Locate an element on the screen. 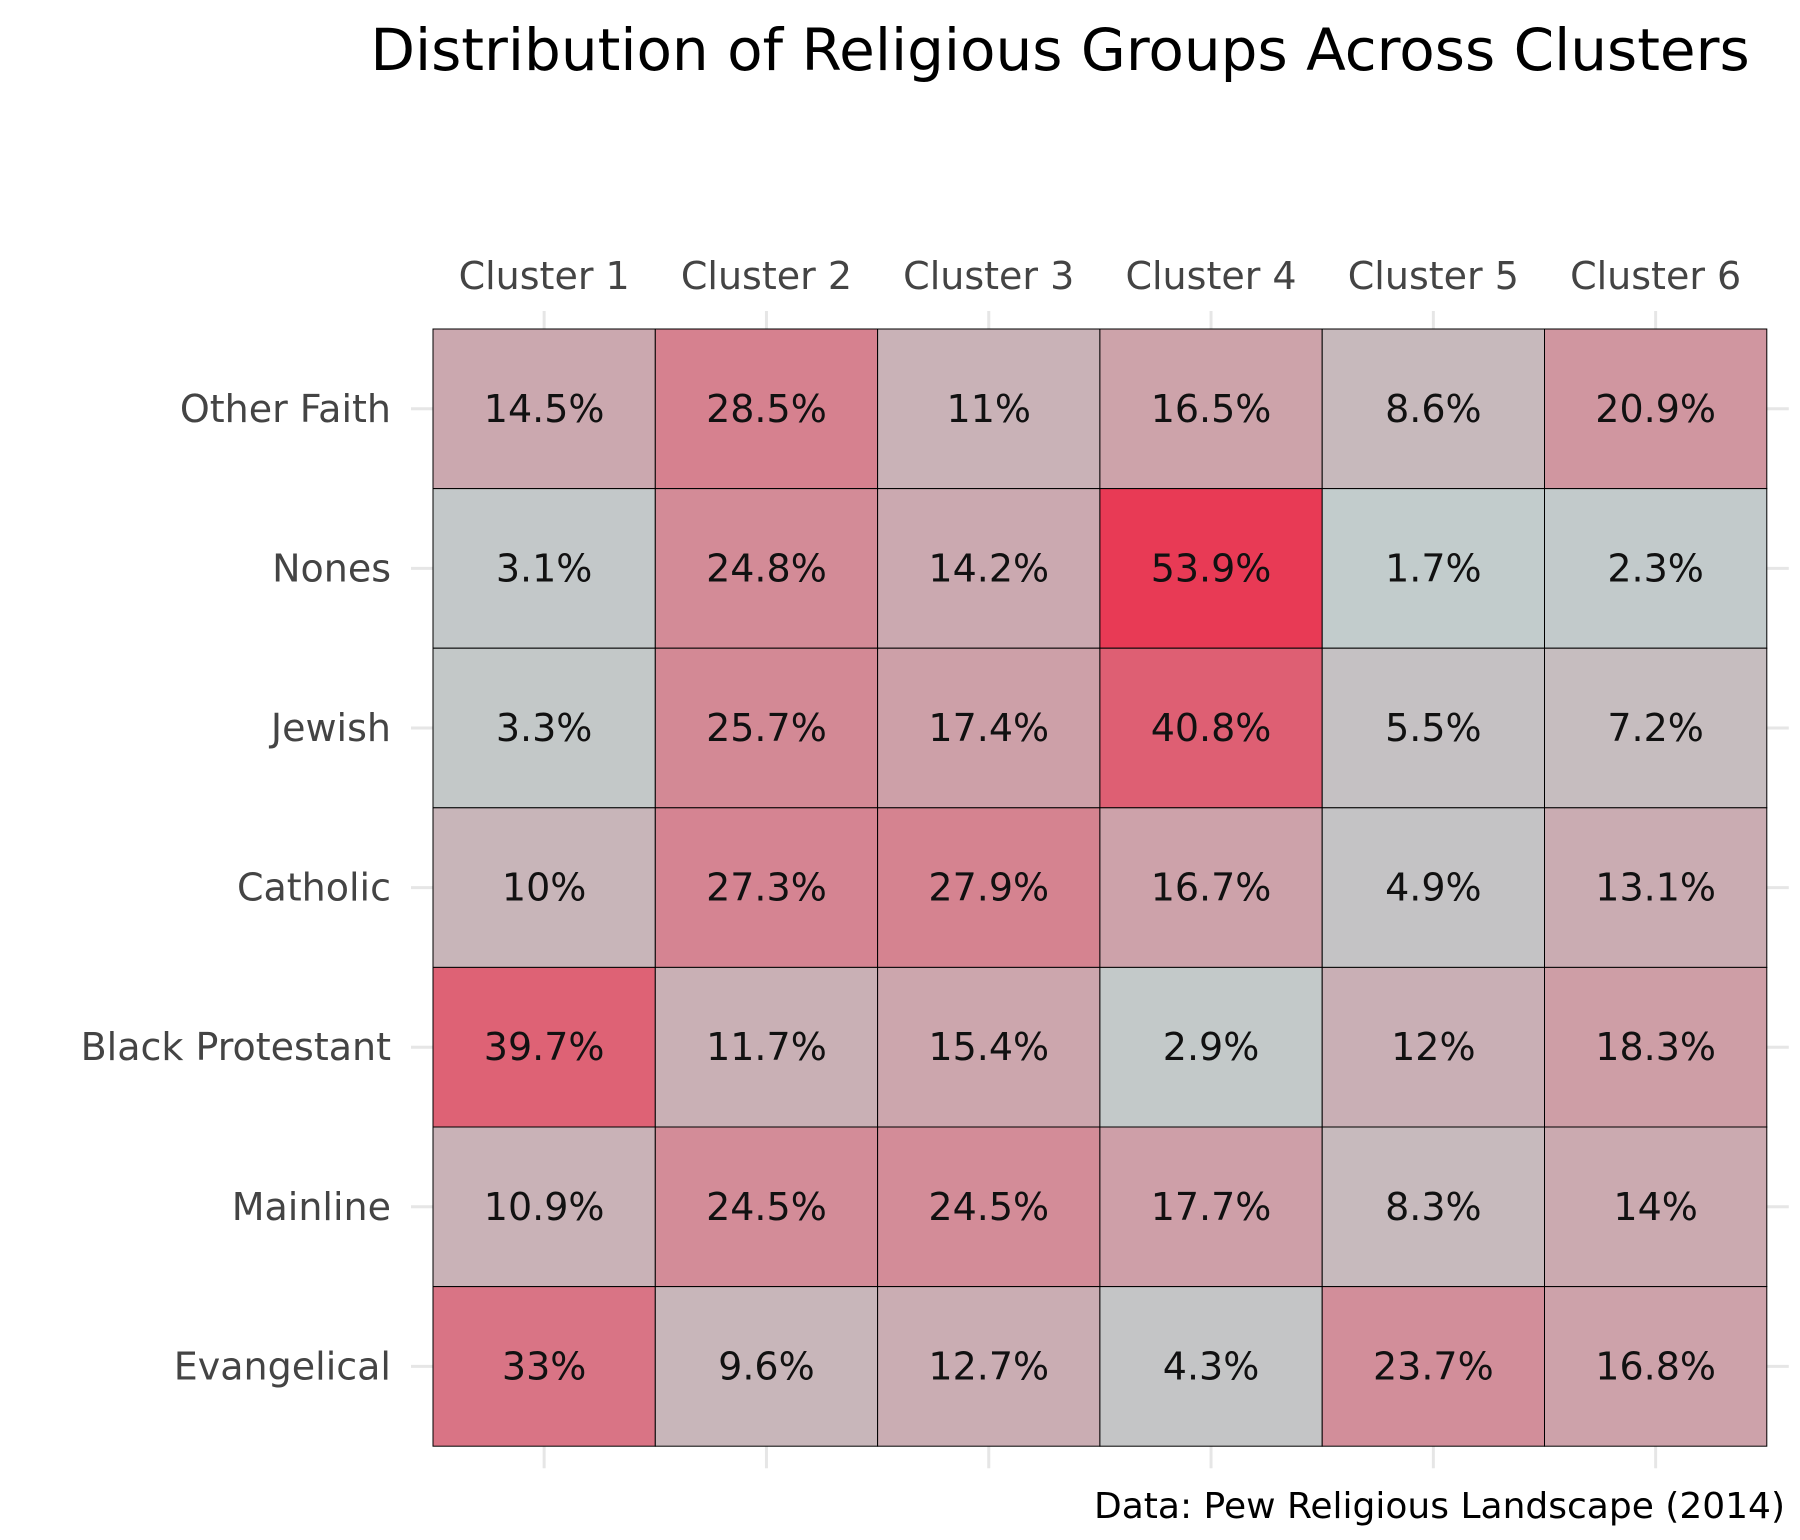  cell-value-label: 14% is located at coordinates (1655, 1207).